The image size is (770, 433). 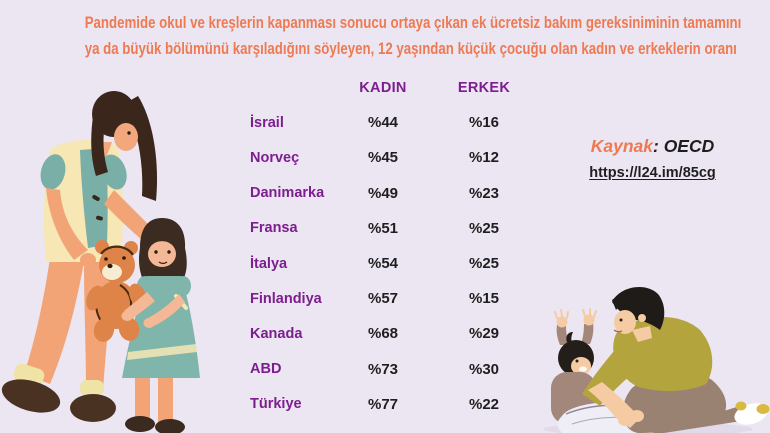 I want to click on source-colon: :, so click(x=656, y=146).